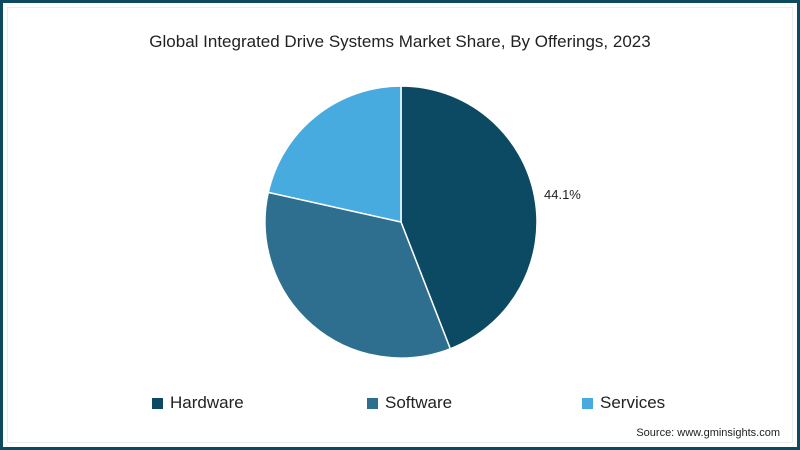 The height and width of the screenshot is (450, 800). I want to click on legend: Hardware Software Services, so click(400, 404).